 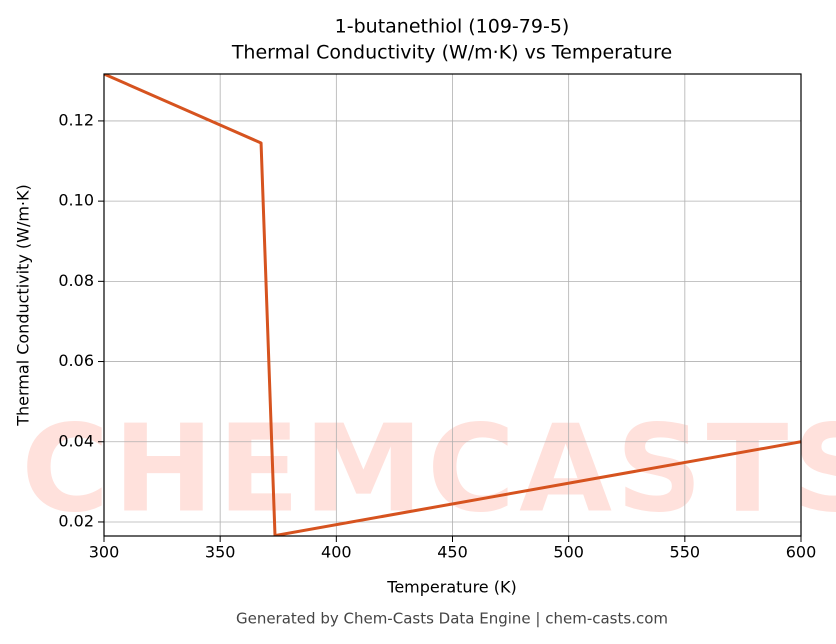 I want to click on x-tick-label: 400, so click(x=336, y=552).